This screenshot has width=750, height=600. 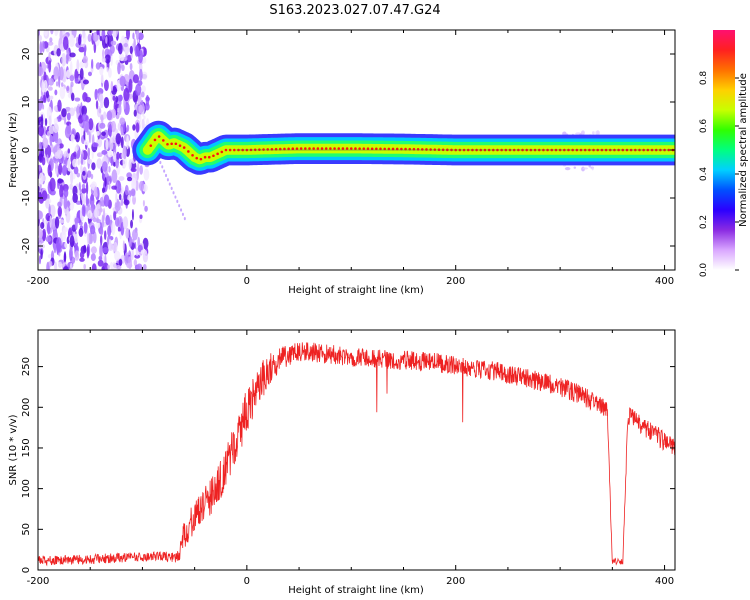 What do you see at coordinates (26, 102) in the screenshot?
I see `y-tick-label: 10` at bounding box center [26, 102].